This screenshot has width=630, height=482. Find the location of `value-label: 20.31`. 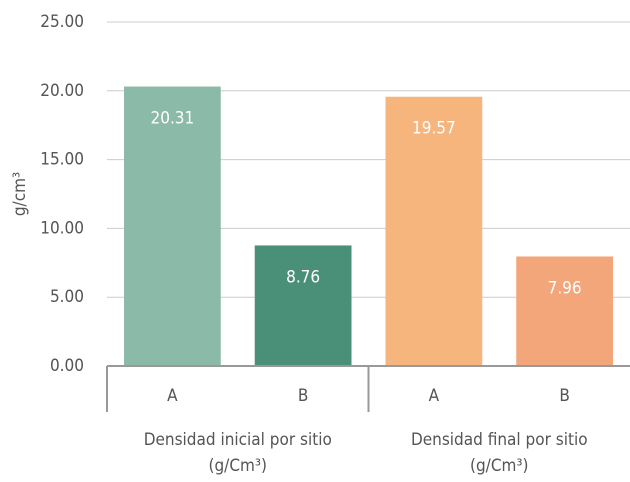

value-label: 20.31 is located at coordinates (172, 119).